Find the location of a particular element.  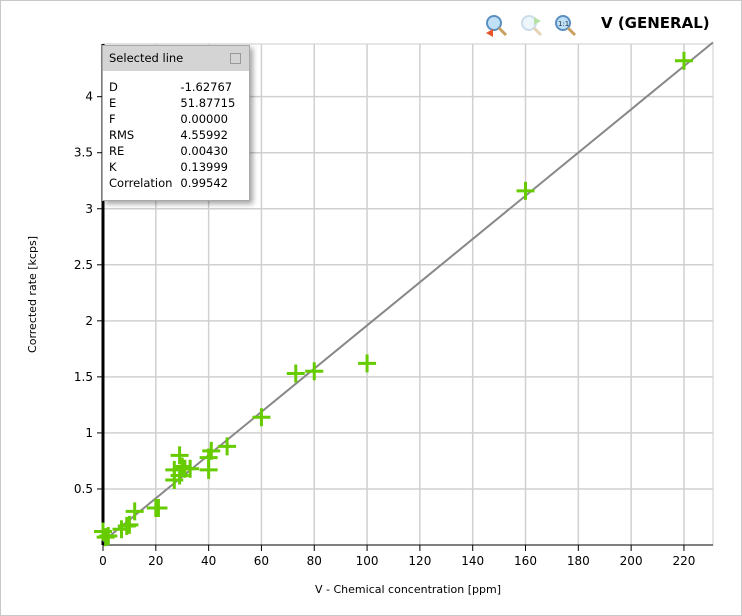

x-tick-label: 160 is located at coordinates (525, 561).